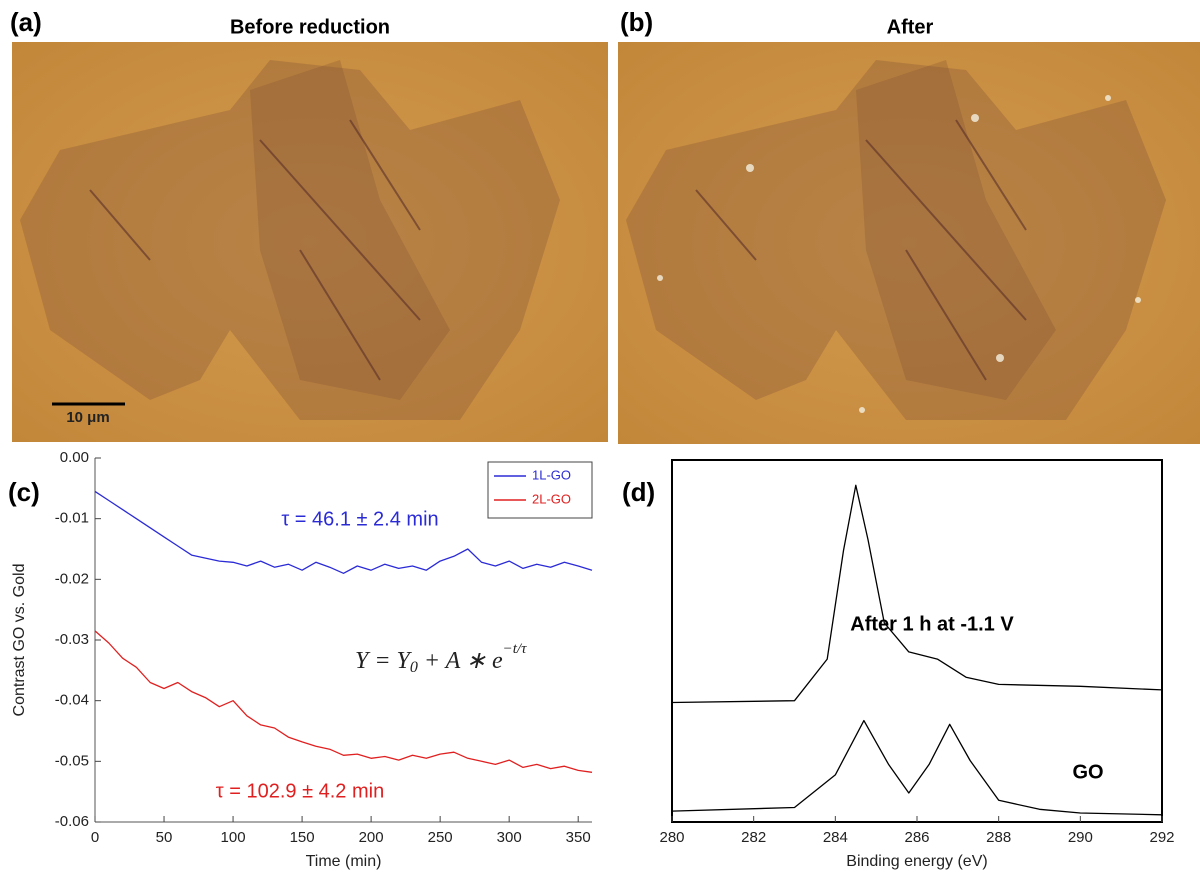 This screenshot has width=1200, height=884. What do you see at coordinates (164, 837) in the screenshot?
I see `x-tick-label: 50` at bounding box center [164, 837].